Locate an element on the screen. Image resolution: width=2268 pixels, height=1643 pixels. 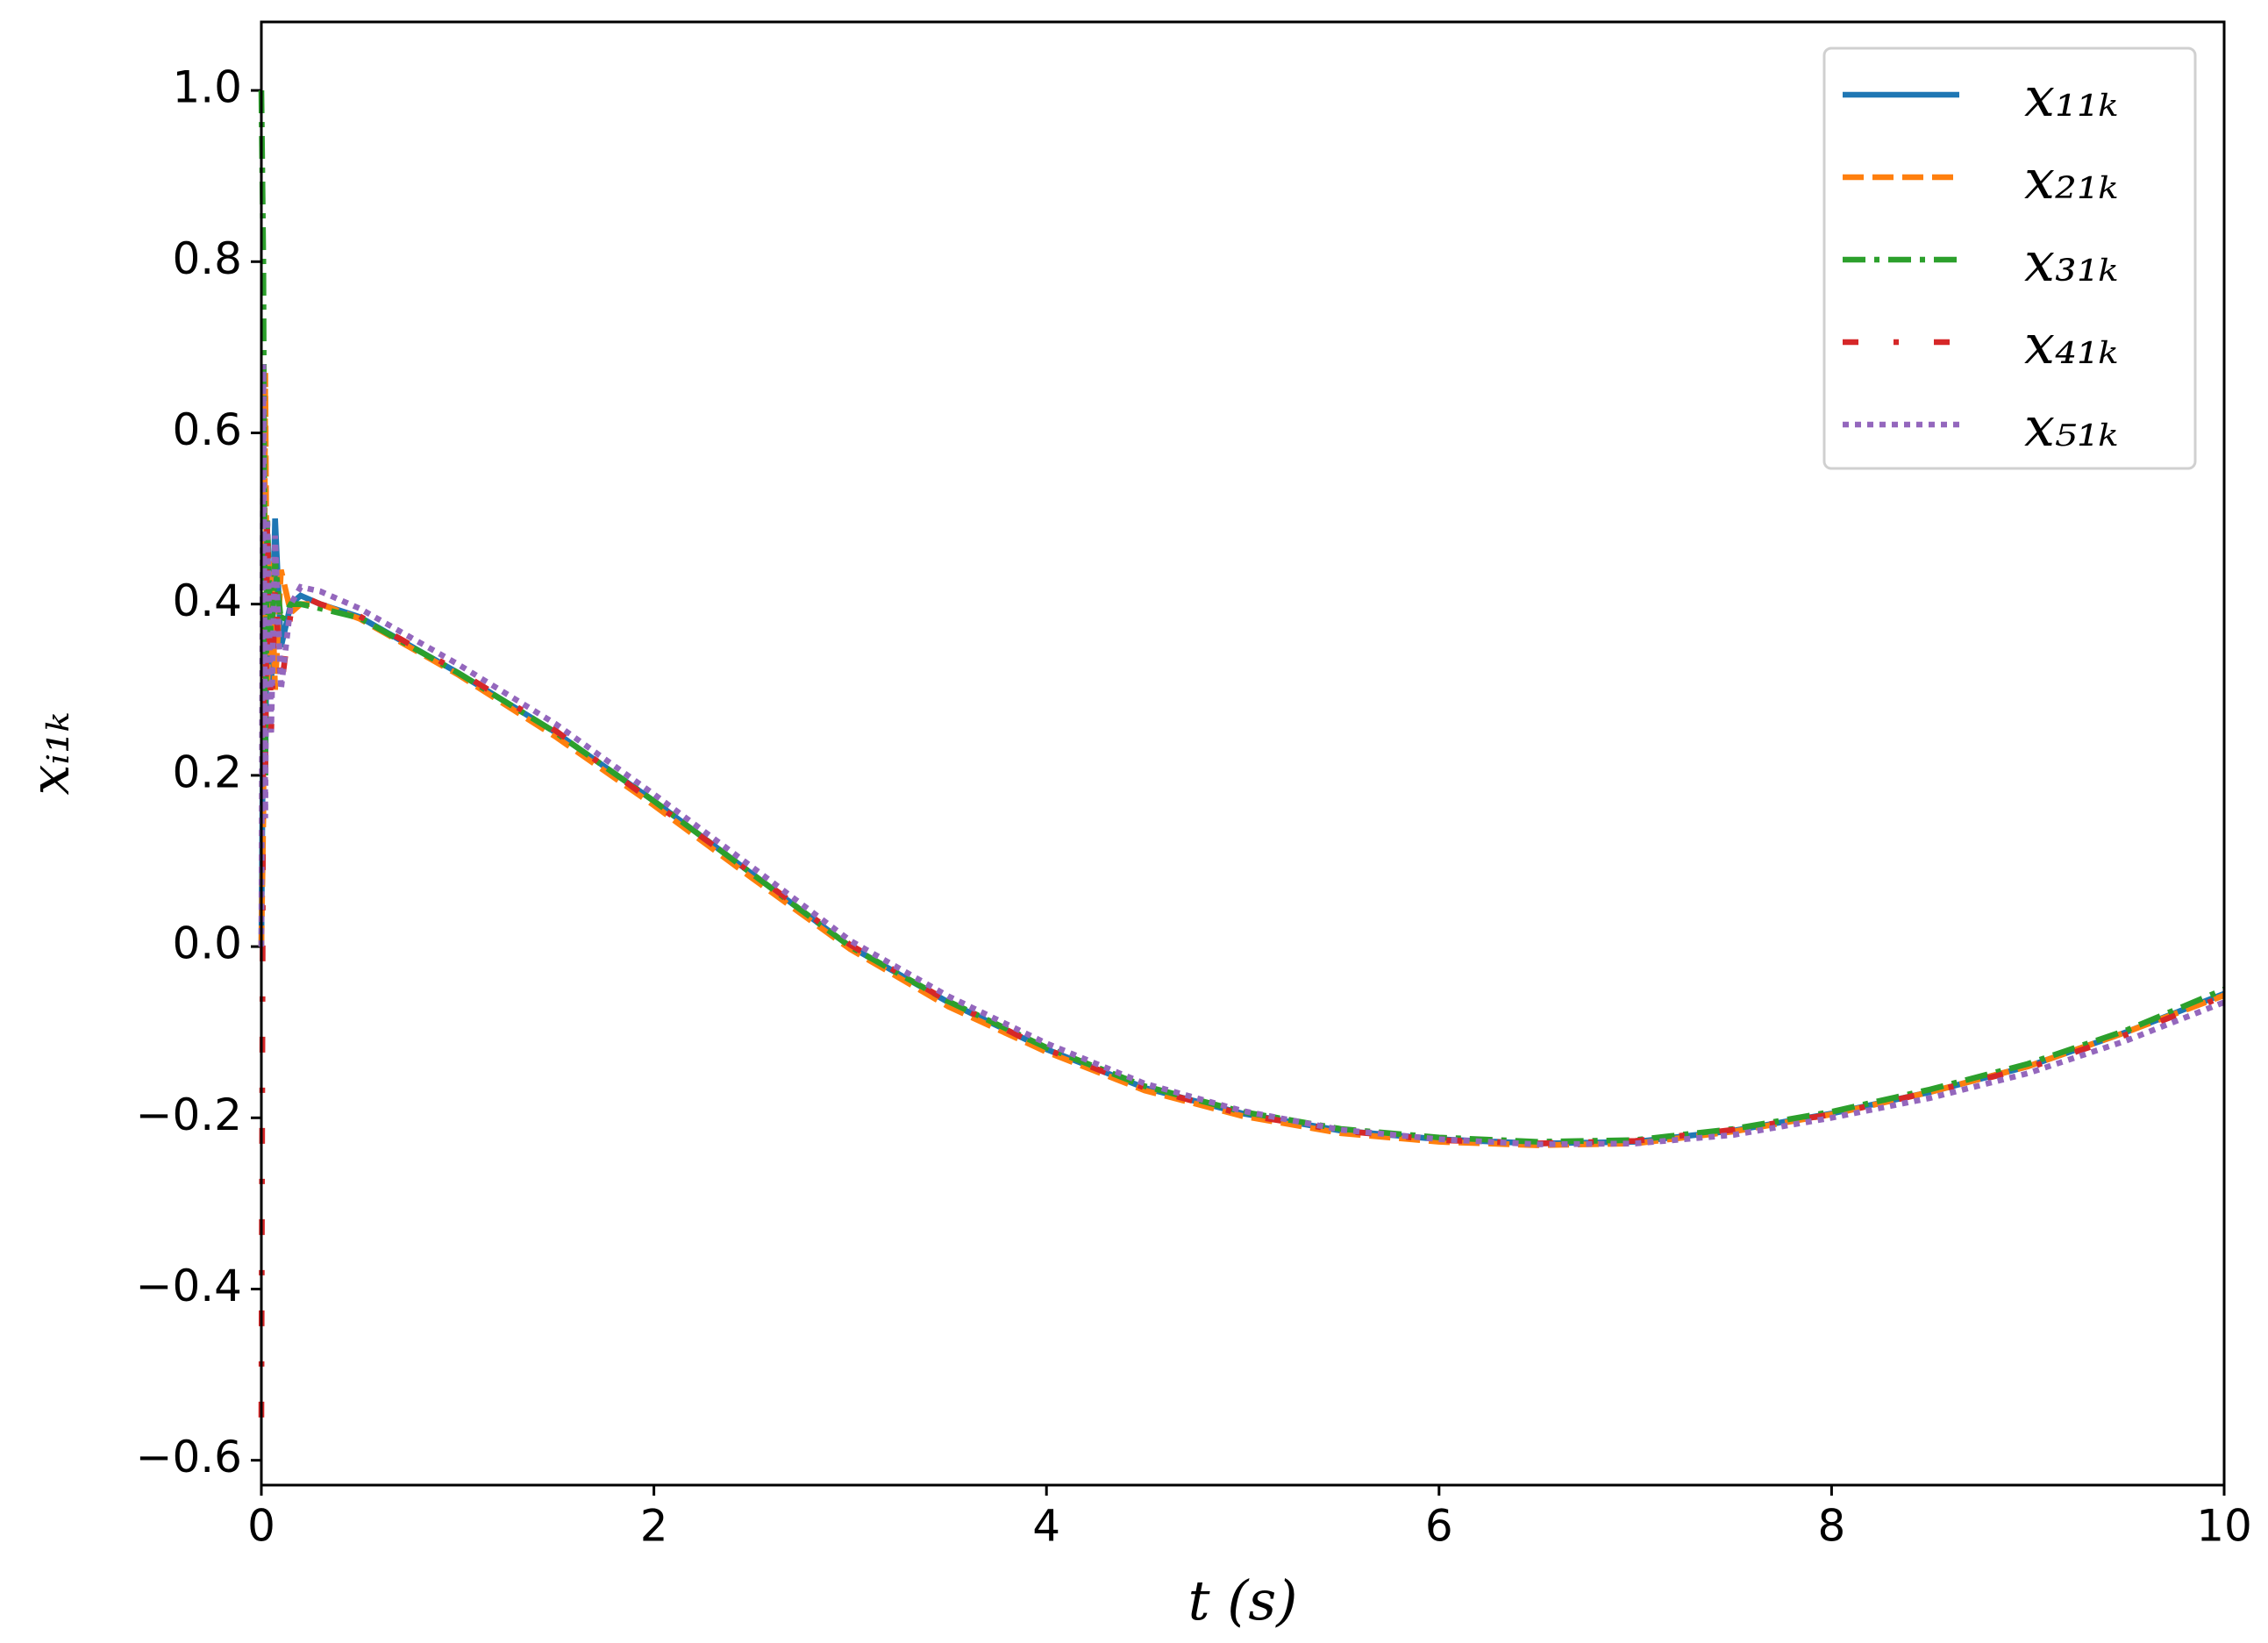
legend-label: x₁₁ₖ is located at coordinates (2071, 97).